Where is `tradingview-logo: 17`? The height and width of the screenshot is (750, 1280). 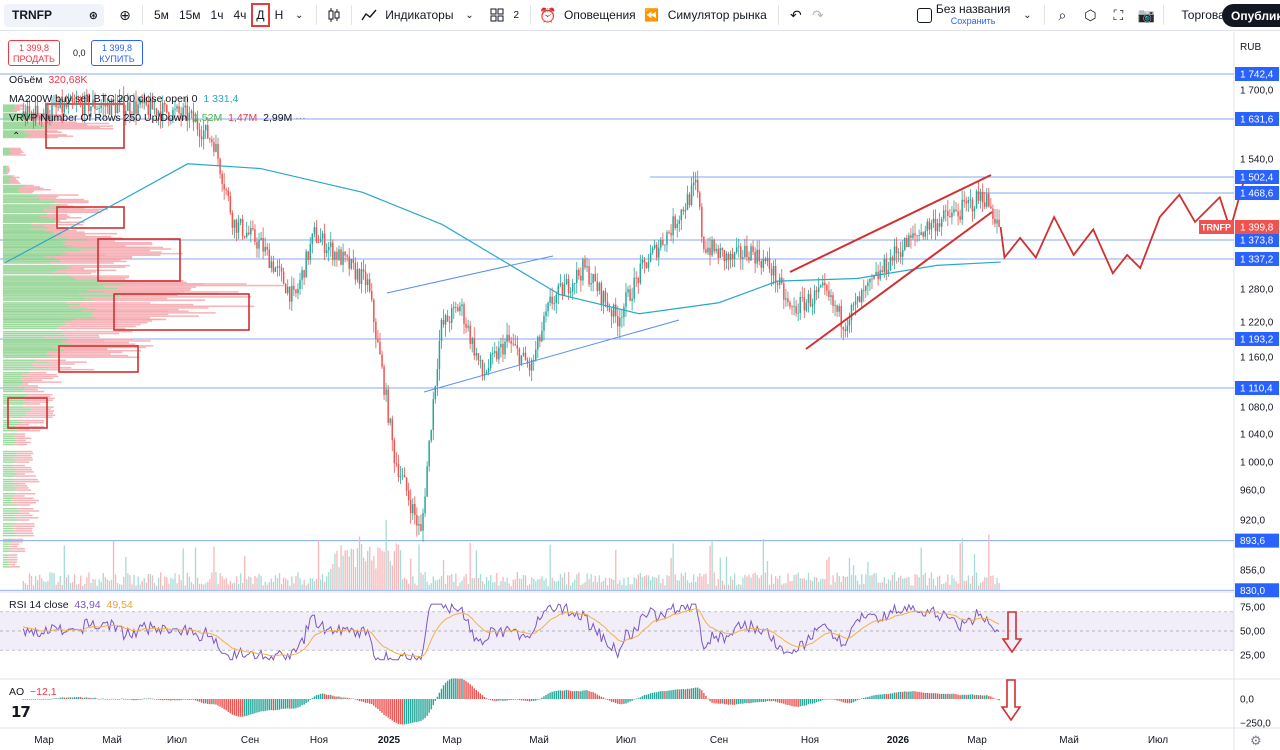
tradingview-logo: 17 is located at coordinates (21, 712).